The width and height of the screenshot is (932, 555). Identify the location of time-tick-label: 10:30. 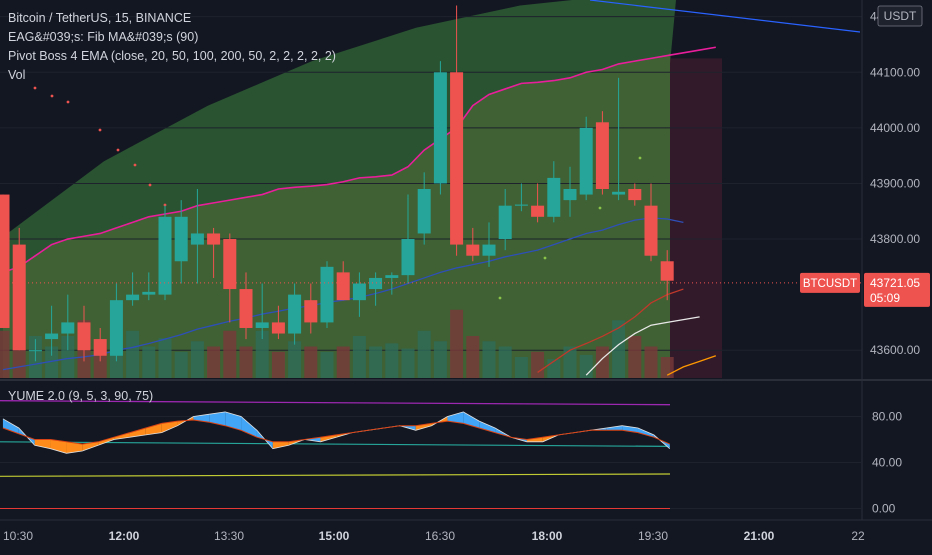
(18, 536).